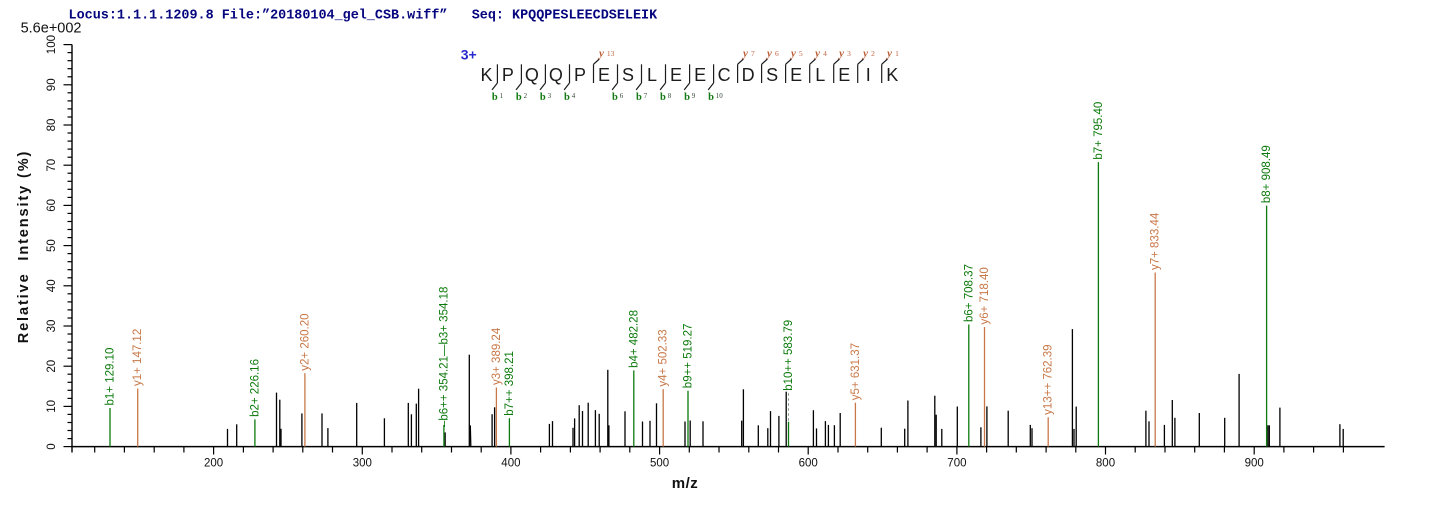 This screenshot has height=506, width=1436. Describe the element at coordinates (689, 356) in the screenshot. I see `svg-text: b9++ 519.27` at that location.